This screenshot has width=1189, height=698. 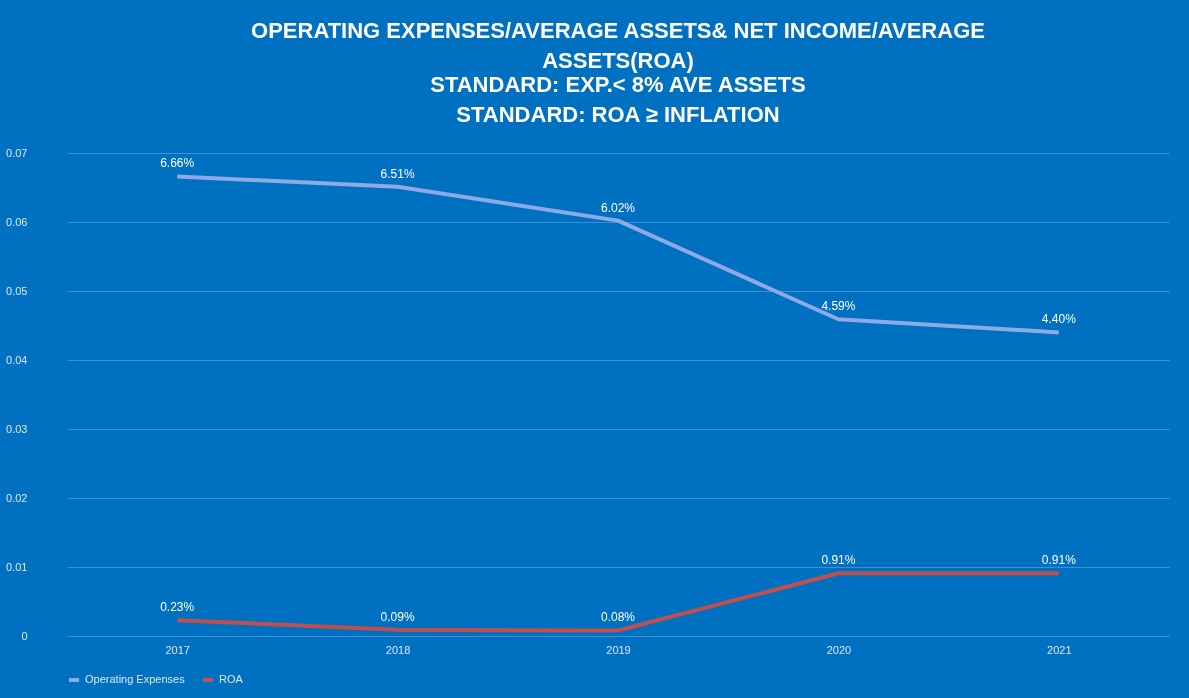 I want to click on chart-subtitle: STANDARD: EXP.< 8% AVE ASSETS STANDARD: ROA ≥ INFLATION, so click(x=618, y=99).